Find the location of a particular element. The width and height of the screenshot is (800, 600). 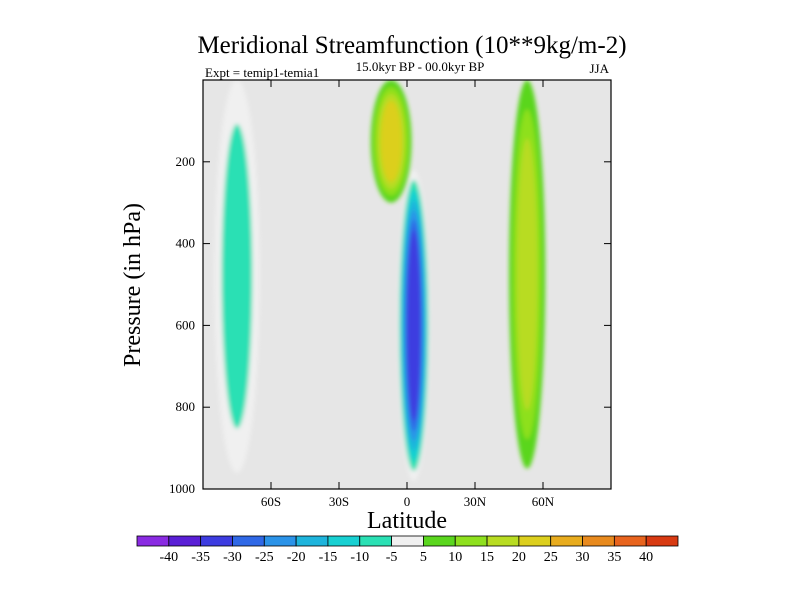

experiment-label: Expt = temip1-temia1 is located at coordinates (262, 72).